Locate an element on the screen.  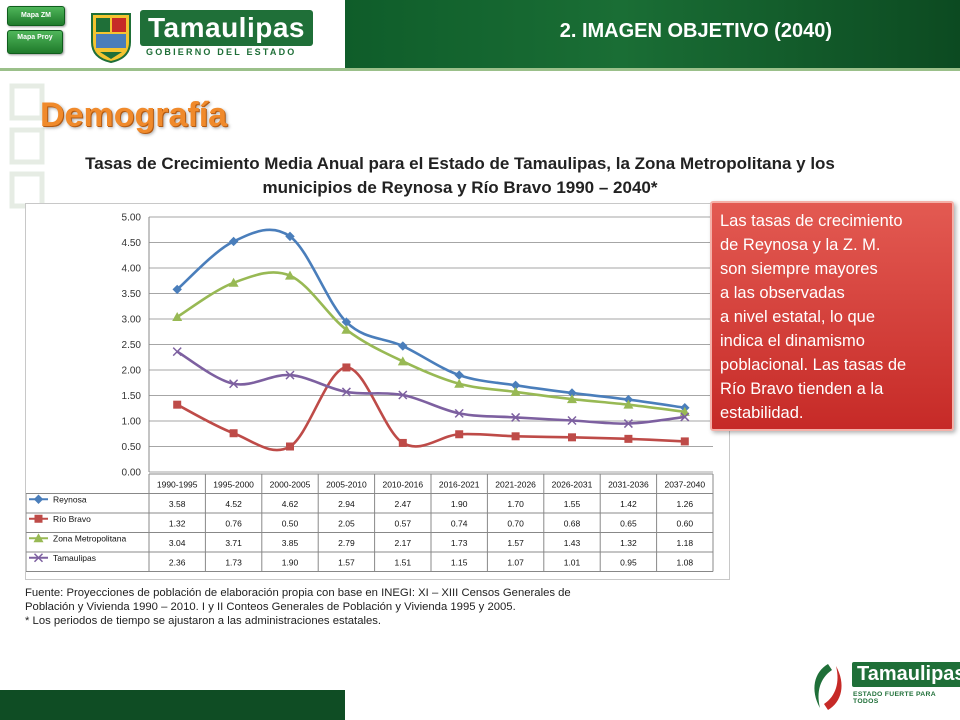
y-tick-label: 4.50 is located at coordinates (132, 243).